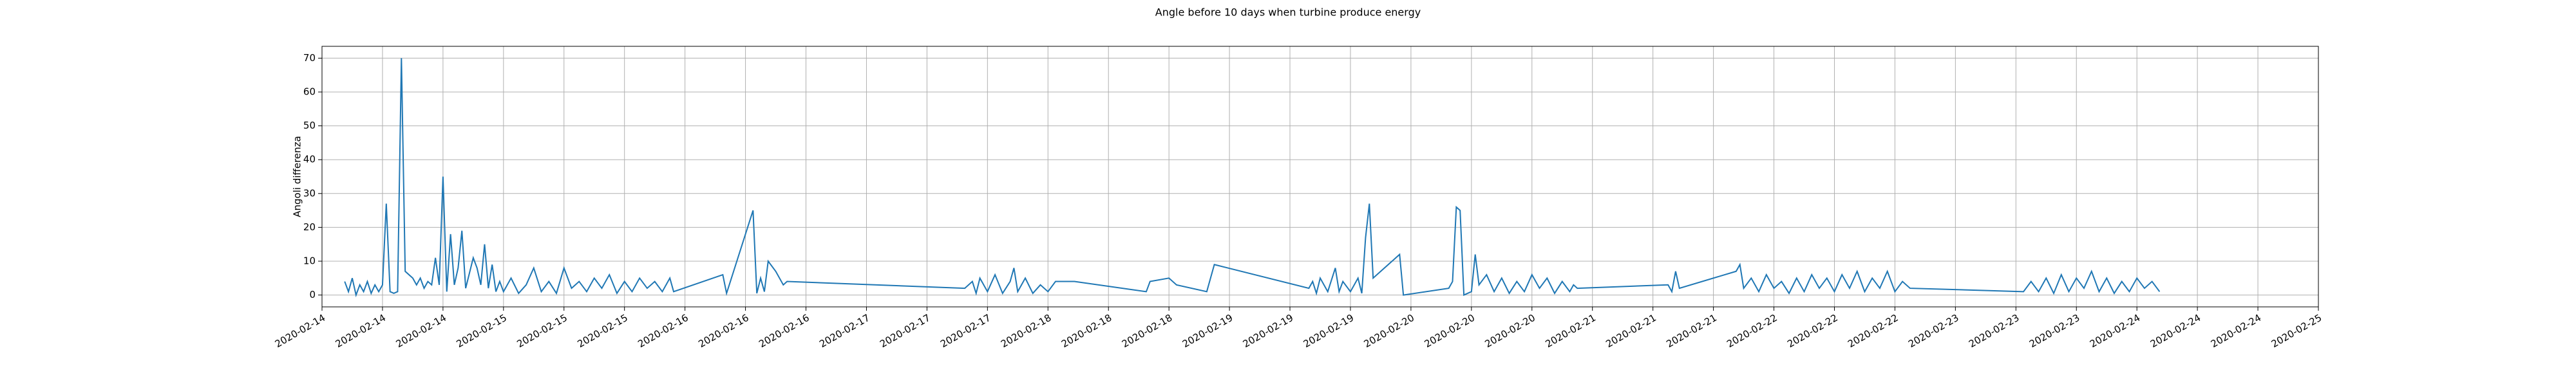 The width and height of the screenshot is (2576, 386). I want to click on y-tick-label: 70, so click(309, 58).